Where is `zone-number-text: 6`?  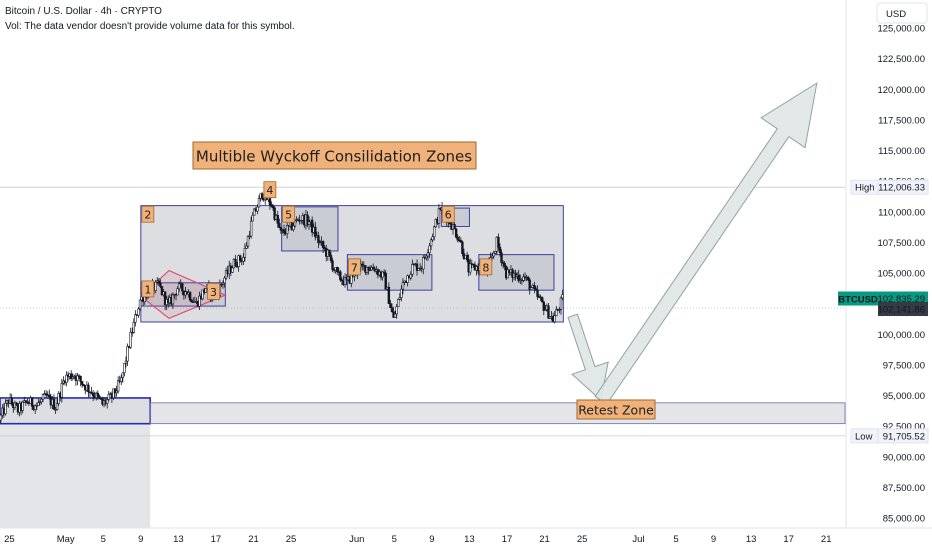
zone-number-text: 6 is located at coordinates (448, 215).